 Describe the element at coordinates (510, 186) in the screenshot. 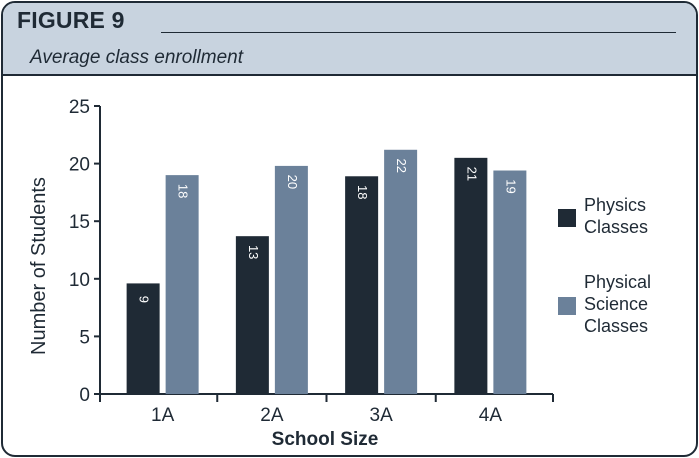

I see `bar-data-label: 19` at that location.